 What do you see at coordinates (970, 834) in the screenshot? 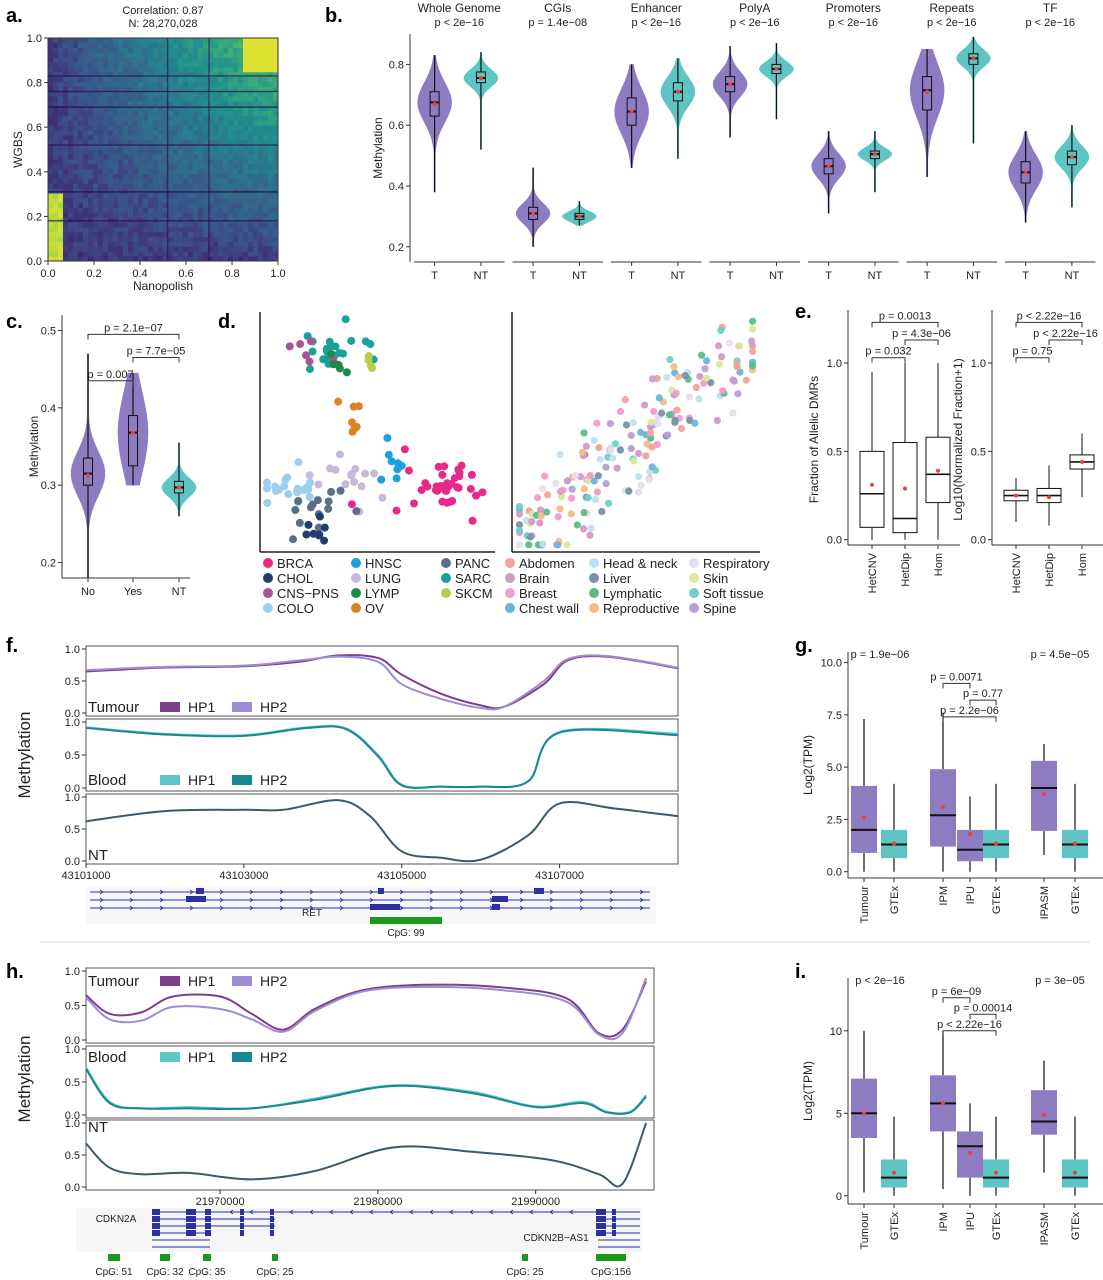
I see `g-IPU-mean-dot` at bounding box center [970, 834].